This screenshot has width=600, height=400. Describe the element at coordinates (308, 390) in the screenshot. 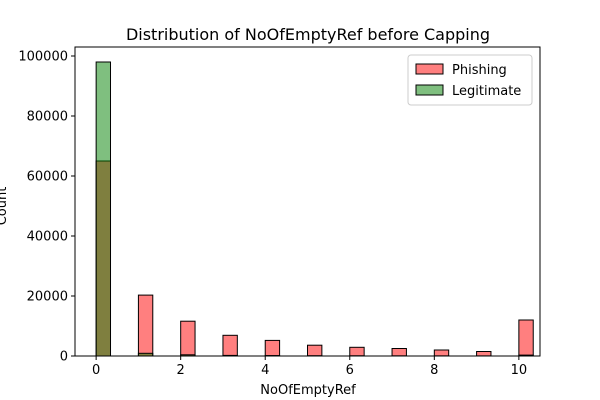

I see `x-axis-label: NoOfEmptyRef` at that location.